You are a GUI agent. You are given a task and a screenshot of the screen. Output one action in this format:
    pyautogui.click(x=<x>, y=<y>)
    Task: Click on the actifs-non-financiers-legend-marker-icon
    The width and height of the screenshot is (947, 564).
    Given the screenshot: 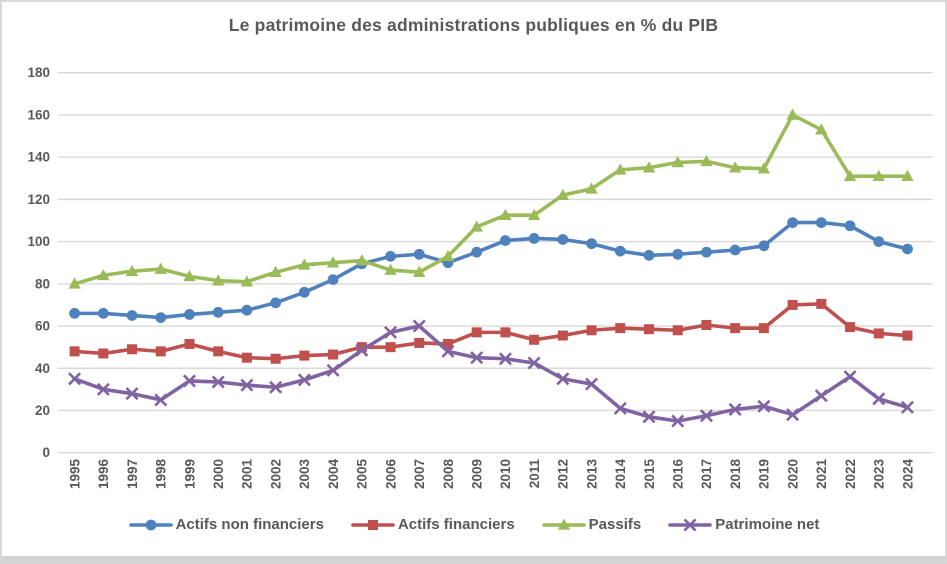 What is the action you would take?
    pyautogui.click(x=150, y=524)
    